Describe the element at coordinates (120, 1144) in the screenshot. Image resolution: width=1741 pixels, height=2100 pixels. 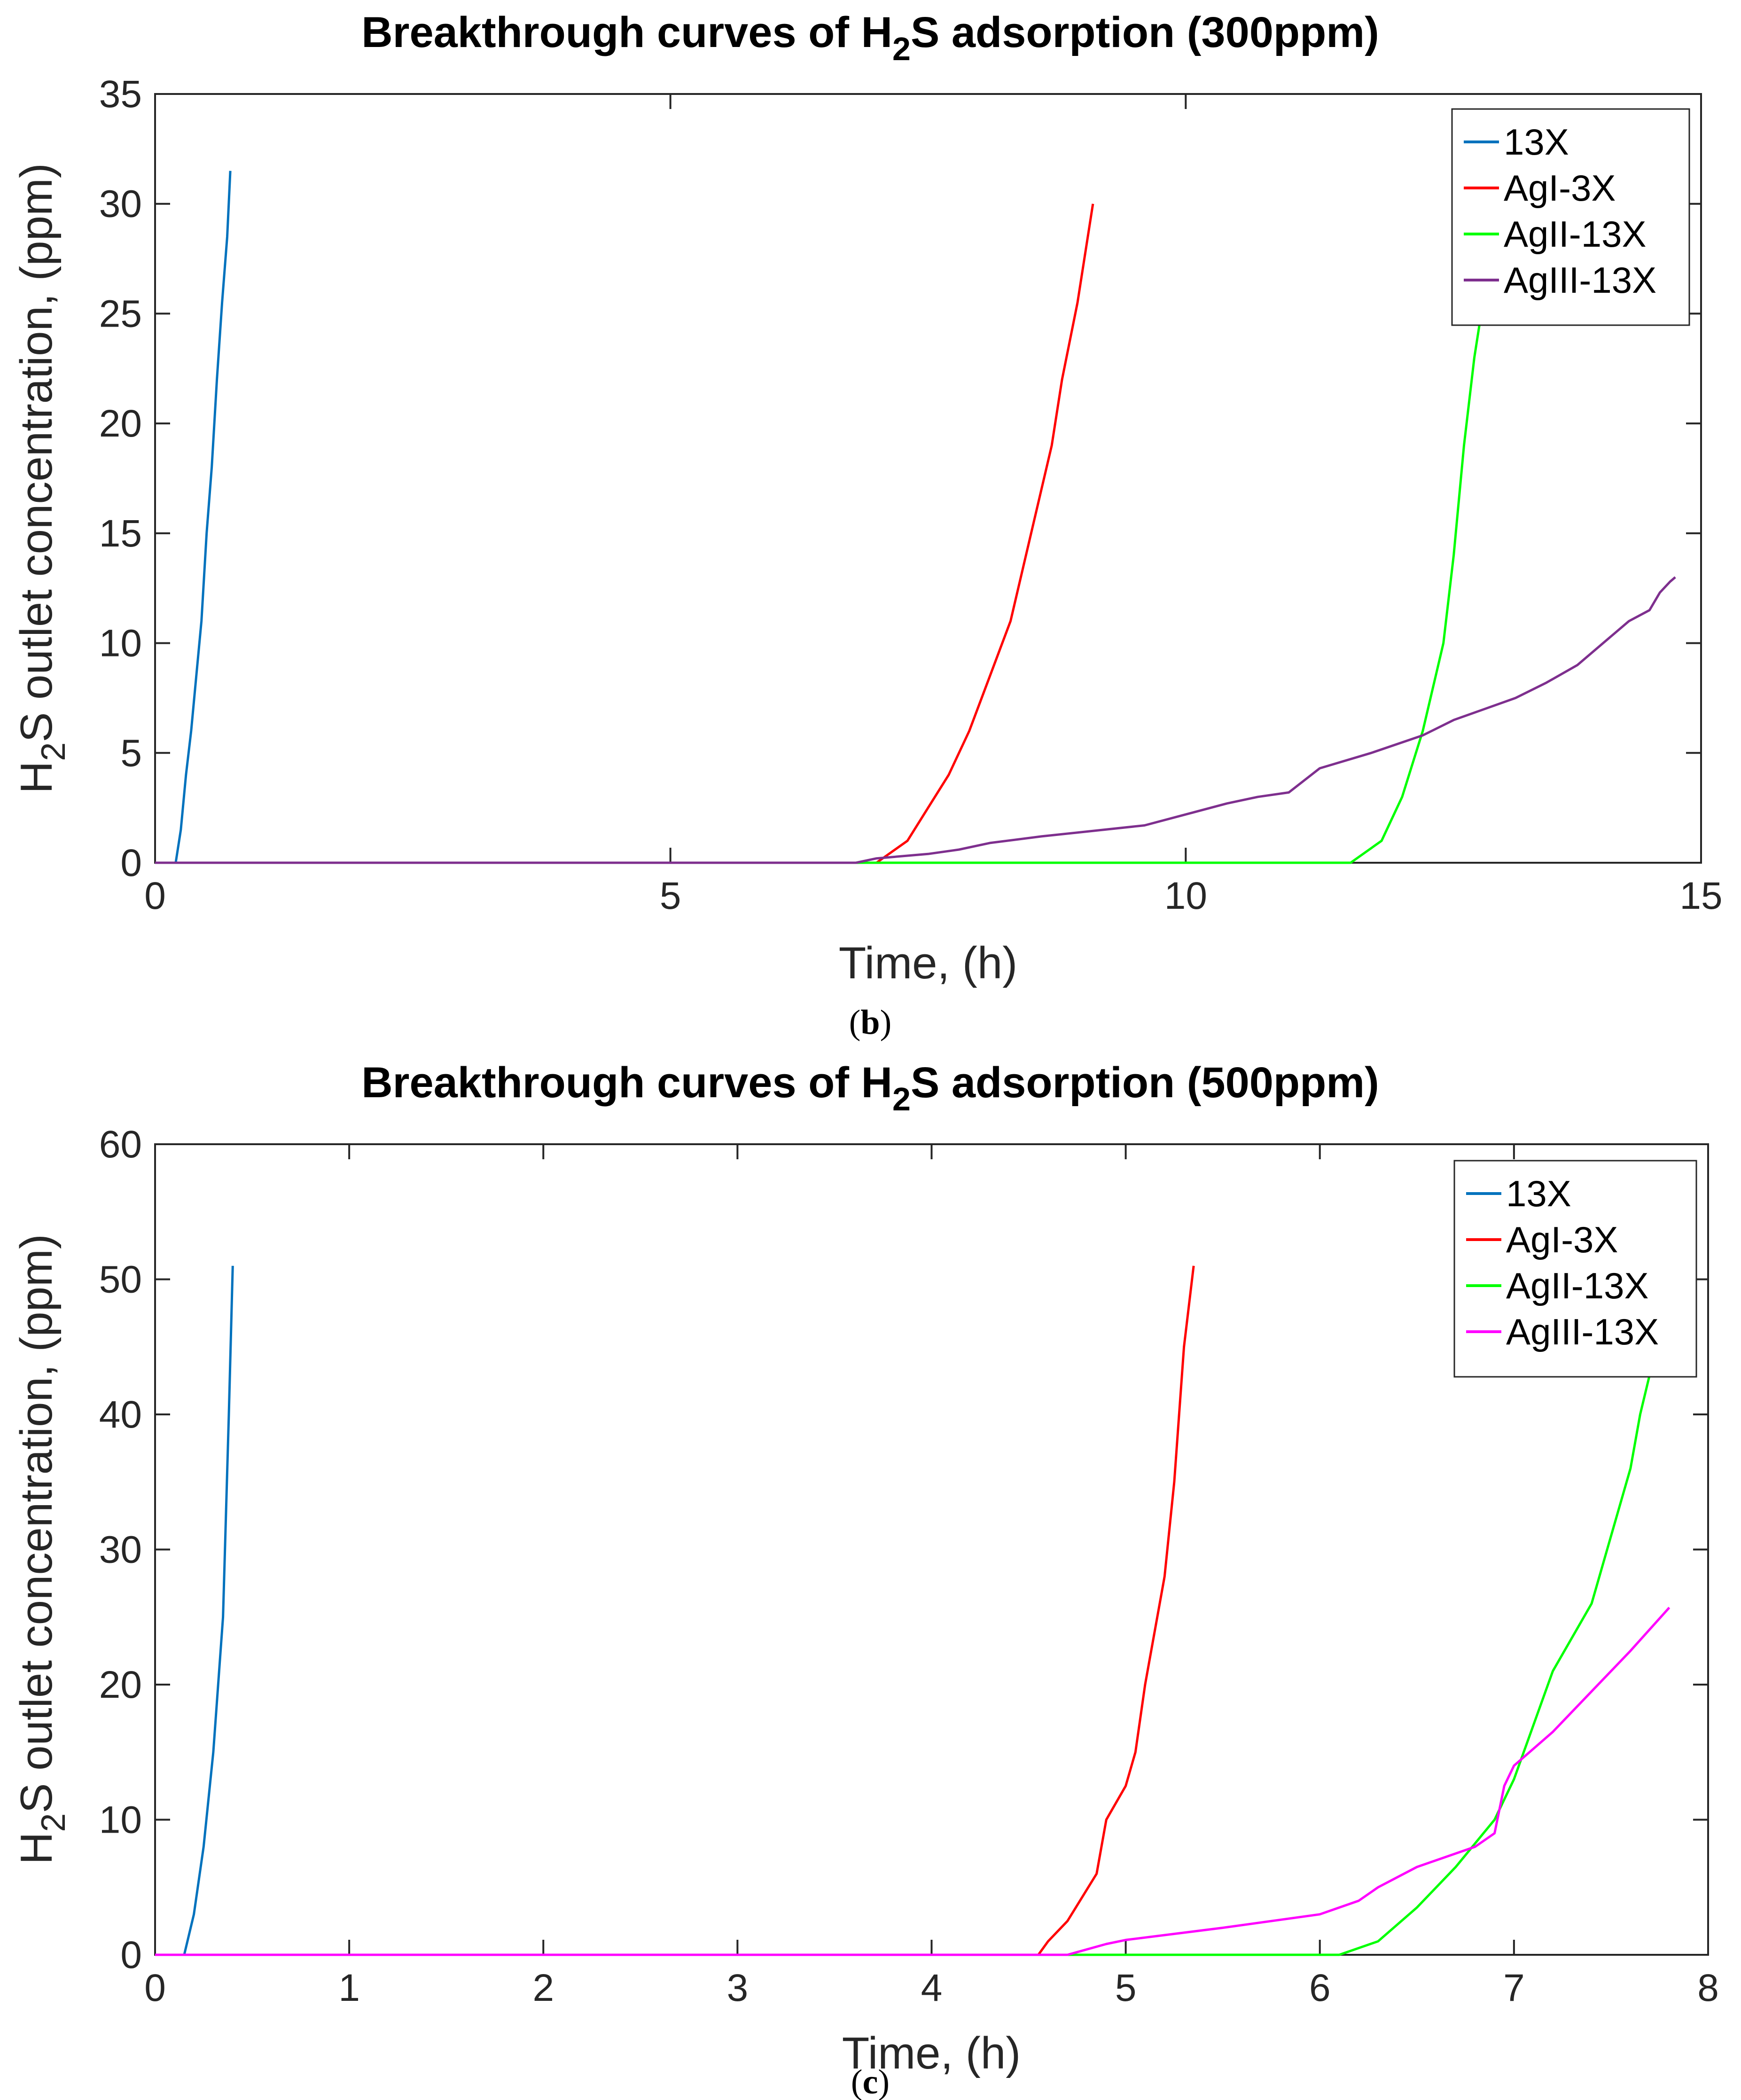
I see `y-tick-label: 60` at that location.